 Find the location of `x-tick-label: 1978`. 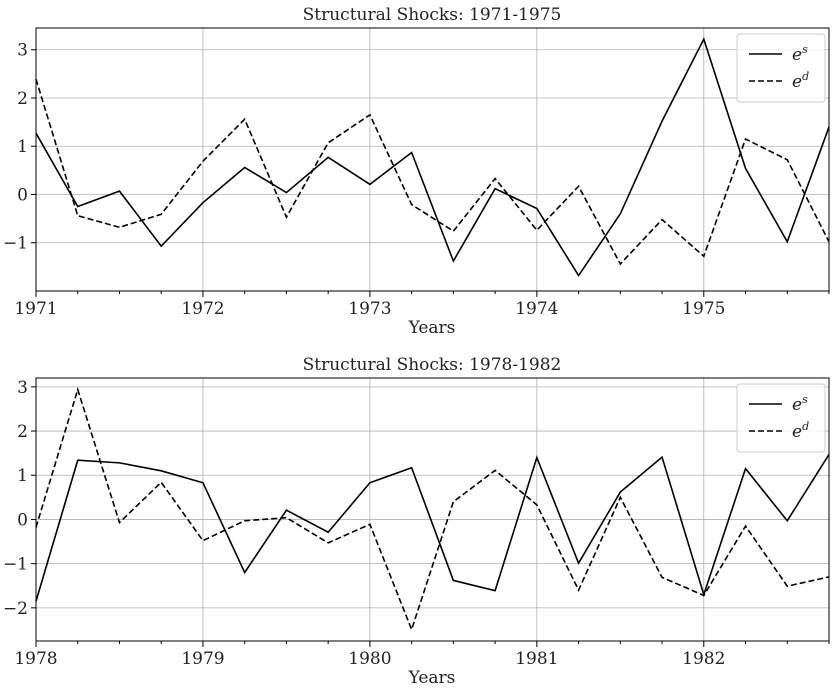

x-tick-label: 1978 is located at coordinates (35, 659).